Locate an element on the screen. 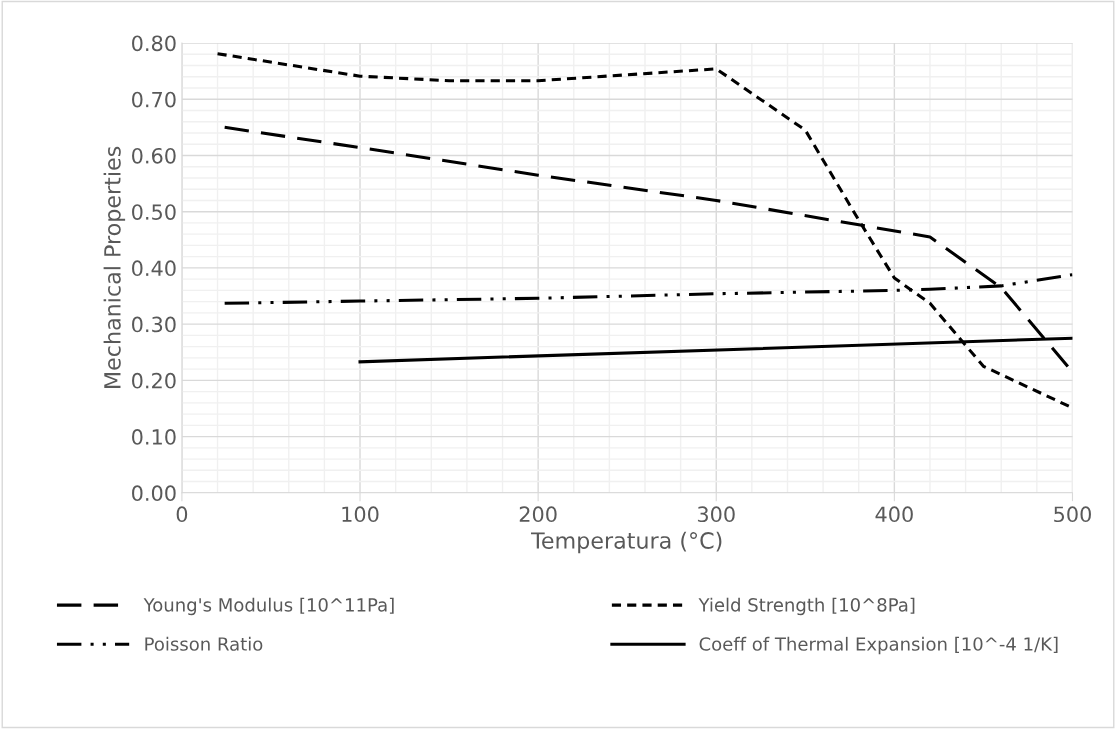  y-tick-label: 0.70 is located at coordinates (154, 99).